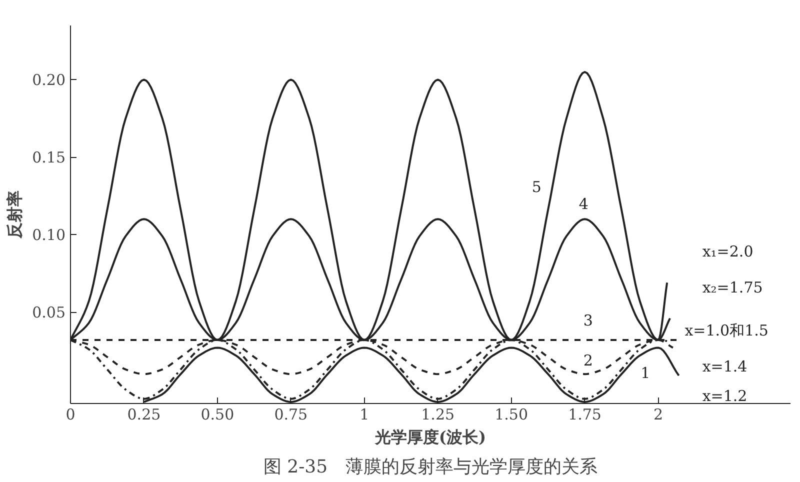 This screenshot has height=482, width=800. What do you see at coordinates (588, 320) in the screenshot?
I see `annotation: 3` at bounding box center [588, 320].